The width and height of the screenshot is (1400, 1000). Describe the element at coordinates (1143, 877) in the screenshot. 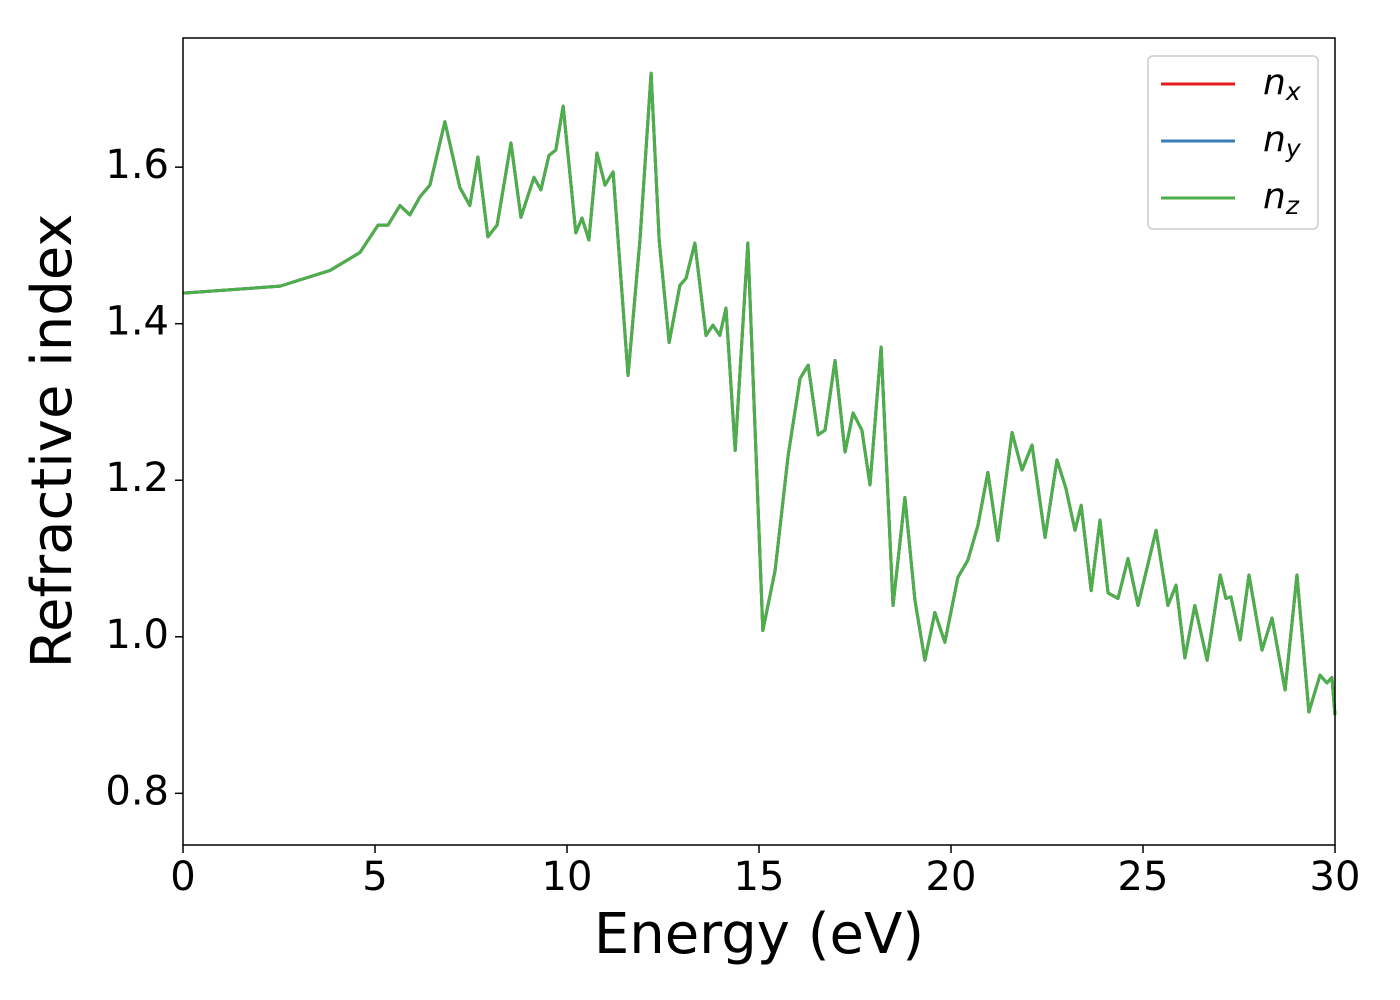

I see `x-tick-label: 25` at that location.